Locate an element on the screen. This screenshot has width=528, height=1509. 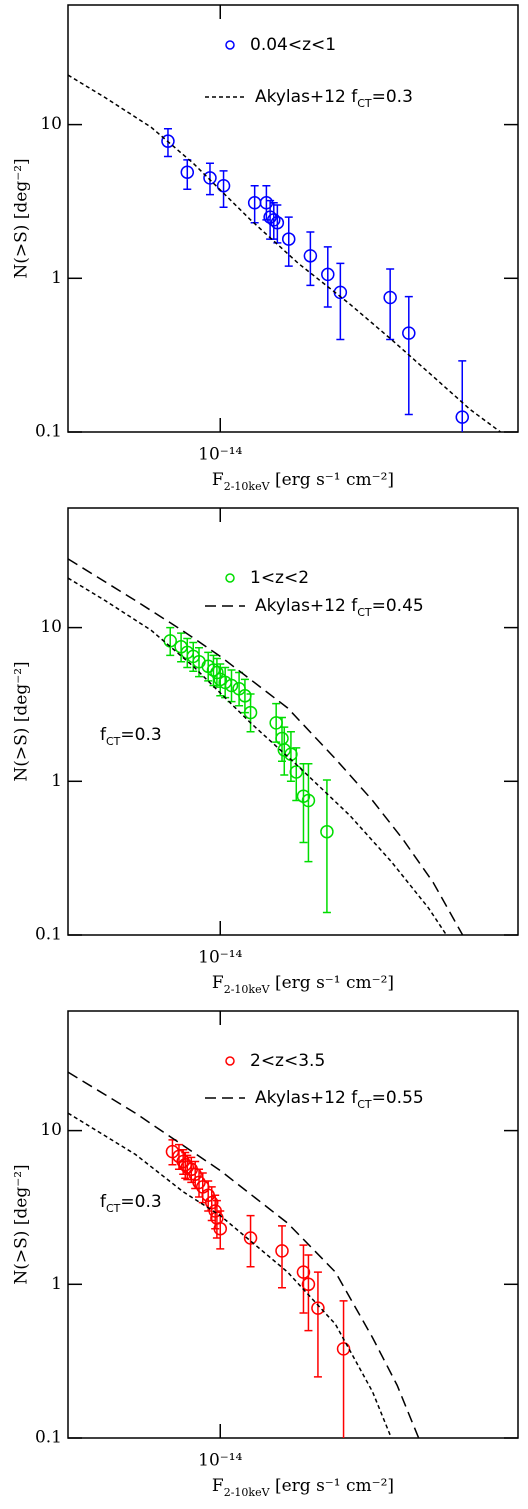
annotation-part: f is located at coordinates (103, 1202).